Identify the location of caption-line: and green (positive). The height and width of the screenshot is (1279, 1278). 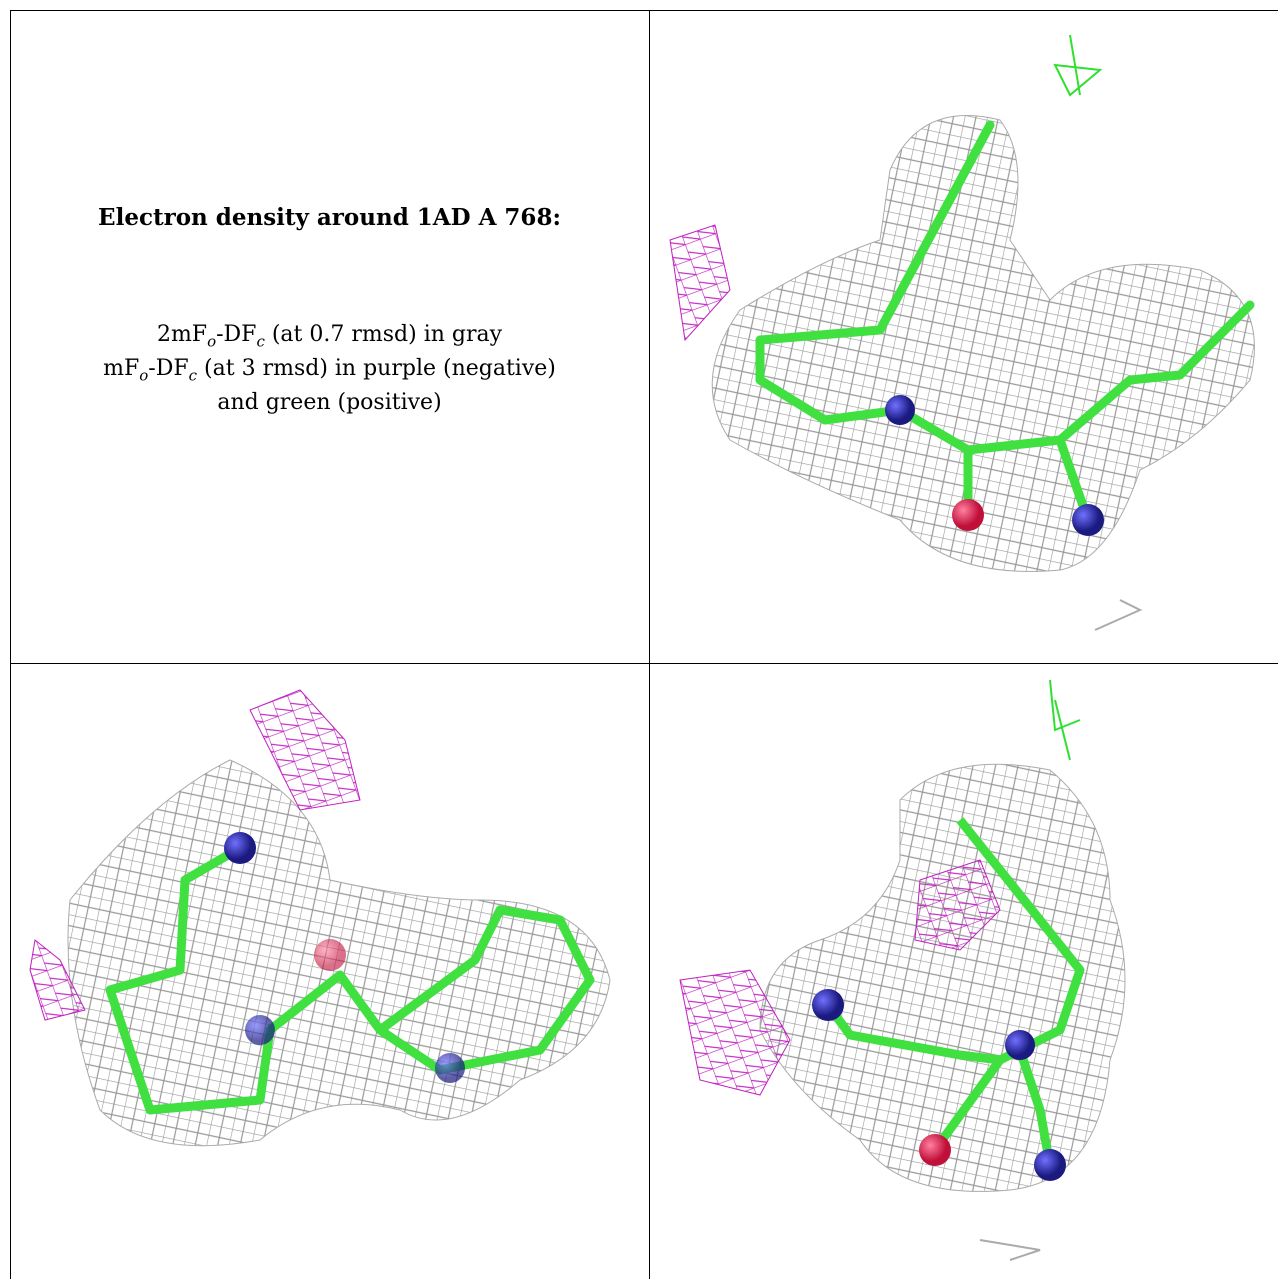
(329, 402).